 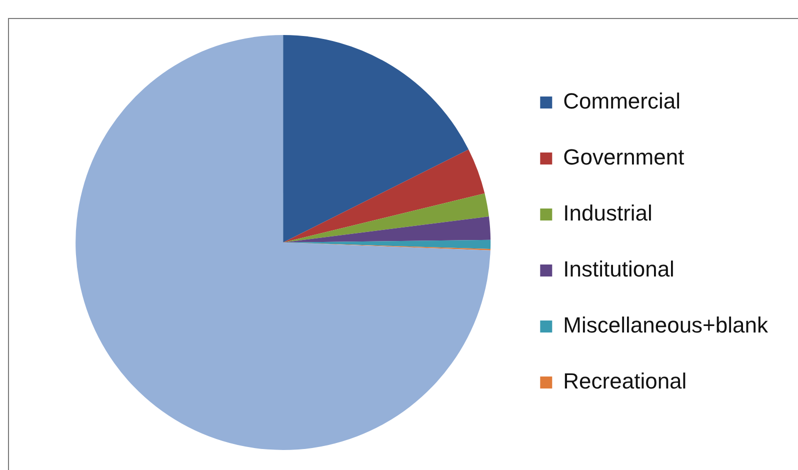 What do you see at coordinates (607, 213) in the screenshot?
I see `legend-label: Industrial` at bounding box center [607, 213].